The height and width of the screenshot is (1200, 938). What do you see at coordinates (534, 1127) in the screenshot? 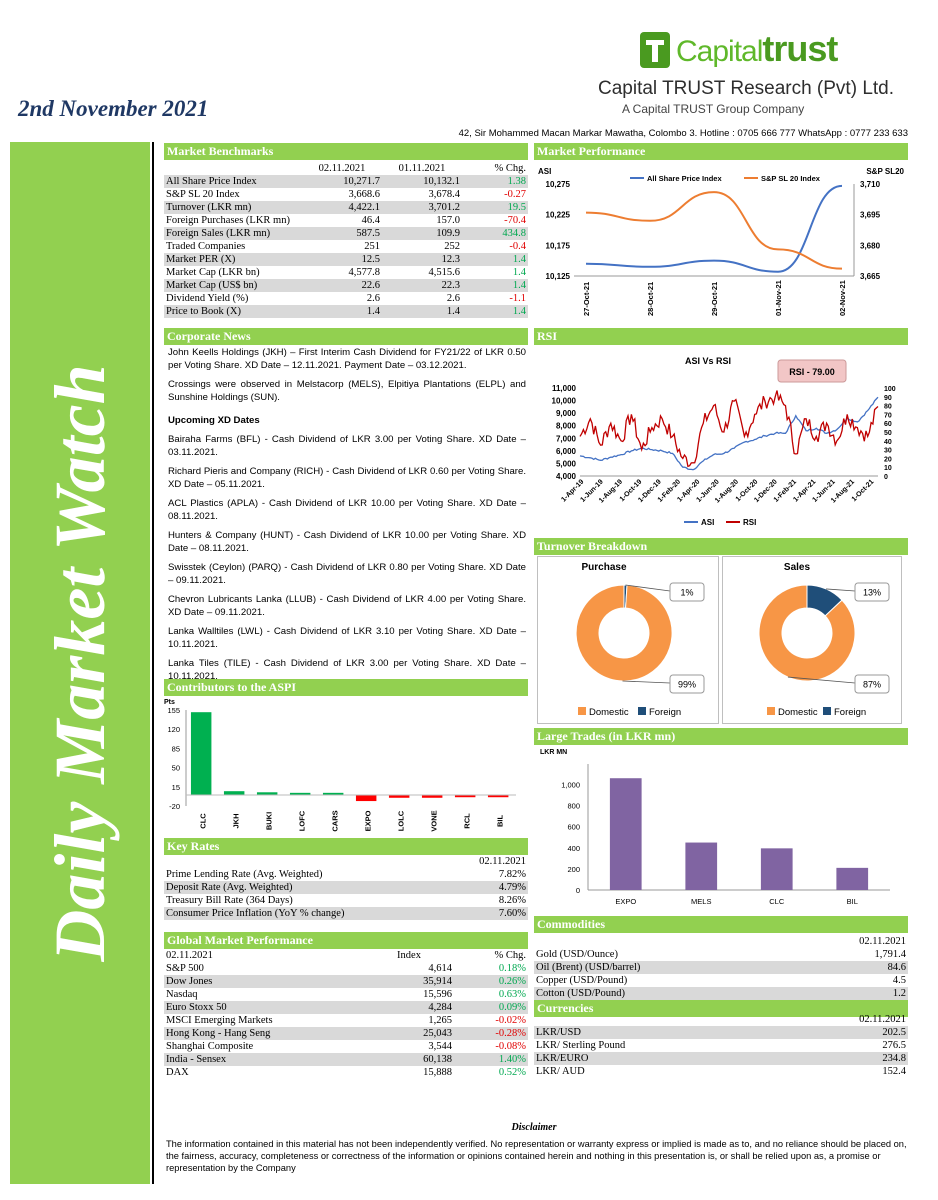
I see `disclaimer-title: Disclaimer` at bounding box center [534, 1127].